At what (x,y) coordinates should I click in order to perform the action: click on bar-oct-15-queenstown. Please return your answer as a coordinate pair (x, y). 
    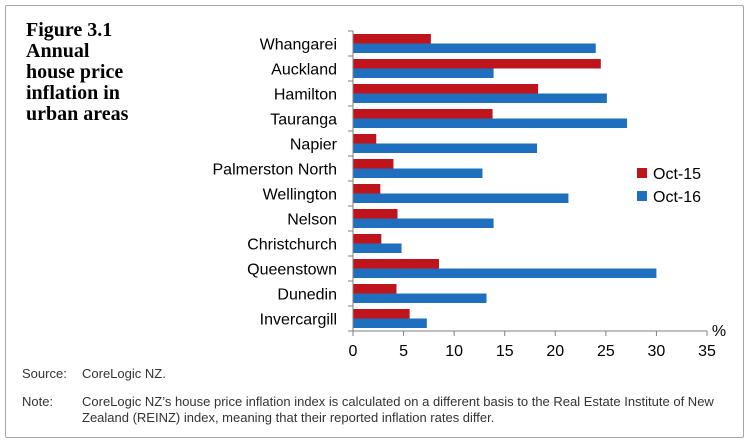
    Looking at the image, I should click on (396, 264).